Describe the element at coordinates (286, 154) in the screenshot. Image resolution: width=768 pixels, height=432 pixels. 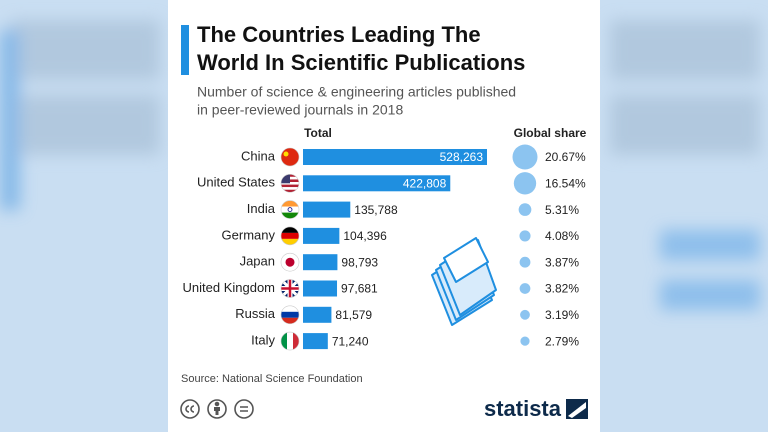
I see `flag-star` at that location.